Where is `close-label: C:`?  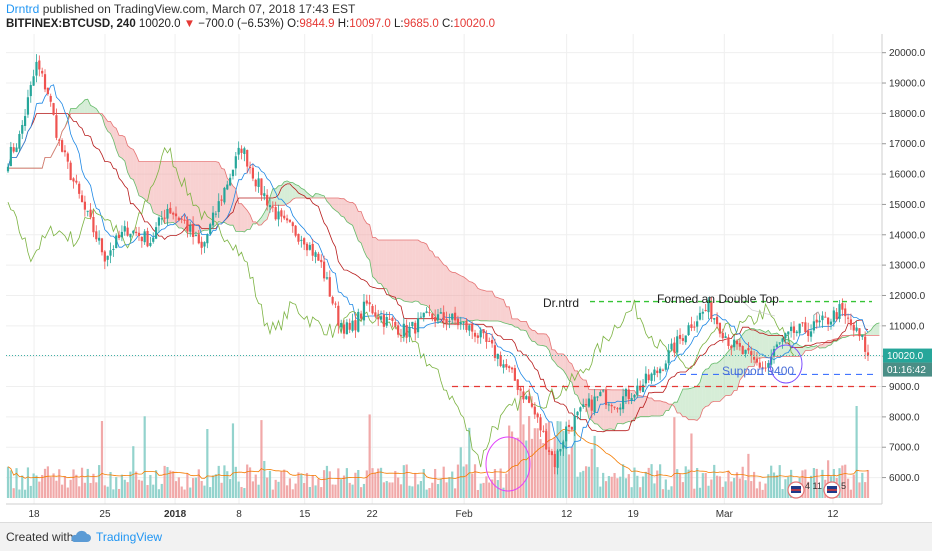
close-label: C: is located at coordinates (448, 24).